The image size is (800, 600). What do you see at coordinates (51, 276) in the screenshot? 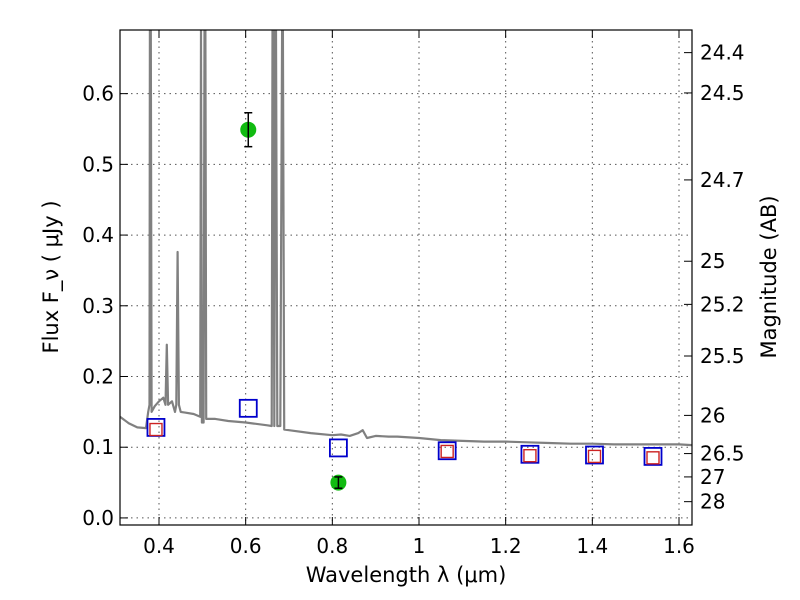
I see `y-axis-label: Flux F_ν ( μJy )` at bounding box center [51, 276].